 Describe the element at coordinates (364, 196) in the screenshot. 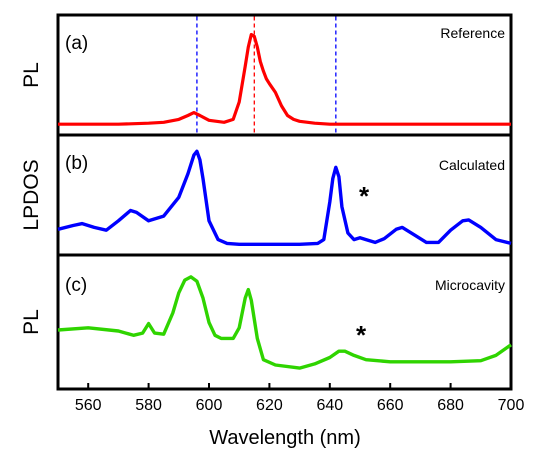

I see `panel-b-annotation: *` at that location.